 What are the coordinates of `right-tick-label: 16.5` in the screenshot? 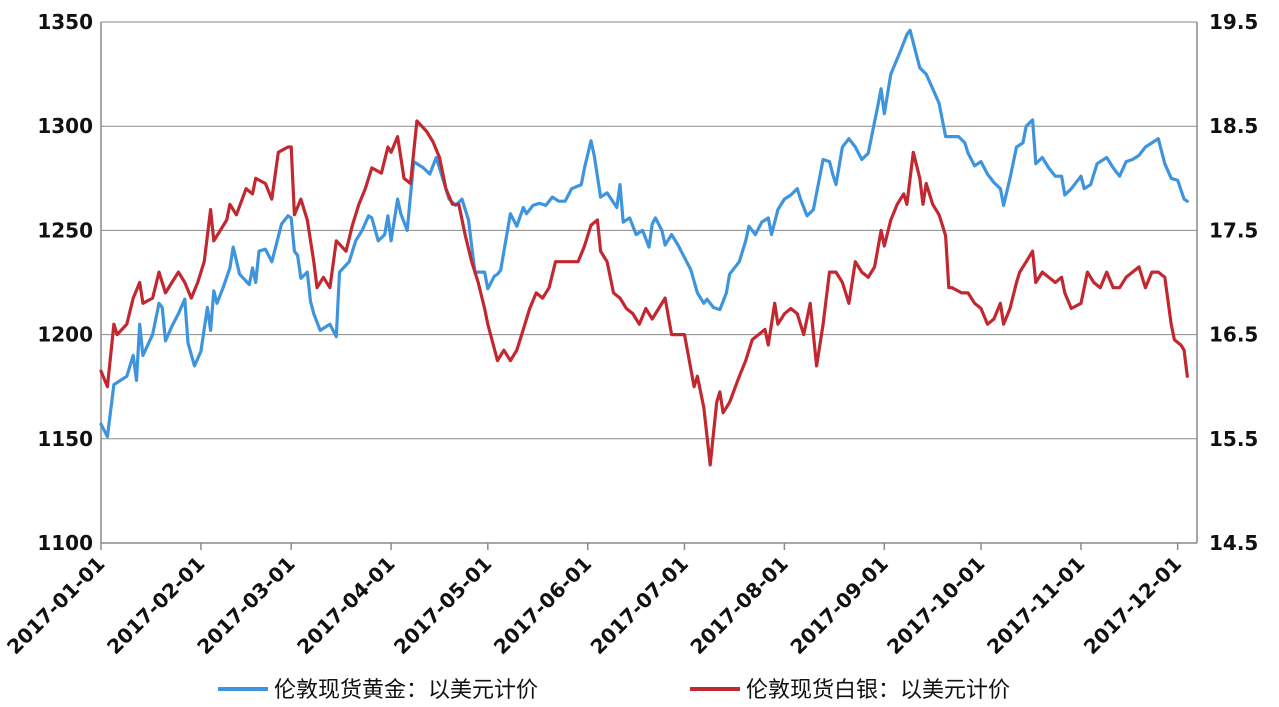 It's located at (1233, 335).